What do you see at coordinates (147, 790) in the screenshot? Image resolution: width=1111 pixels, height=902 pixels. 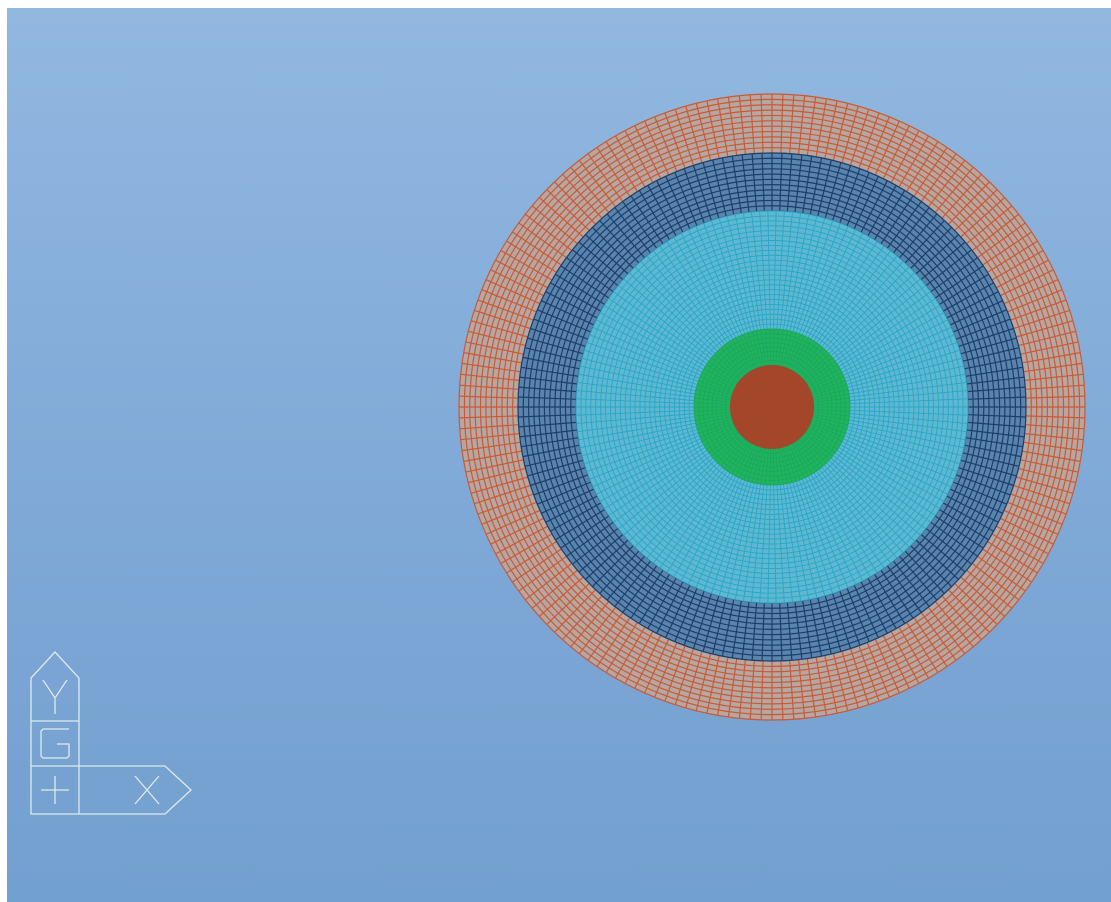 I see `x-axis-label` at bounding box center [147, 790].